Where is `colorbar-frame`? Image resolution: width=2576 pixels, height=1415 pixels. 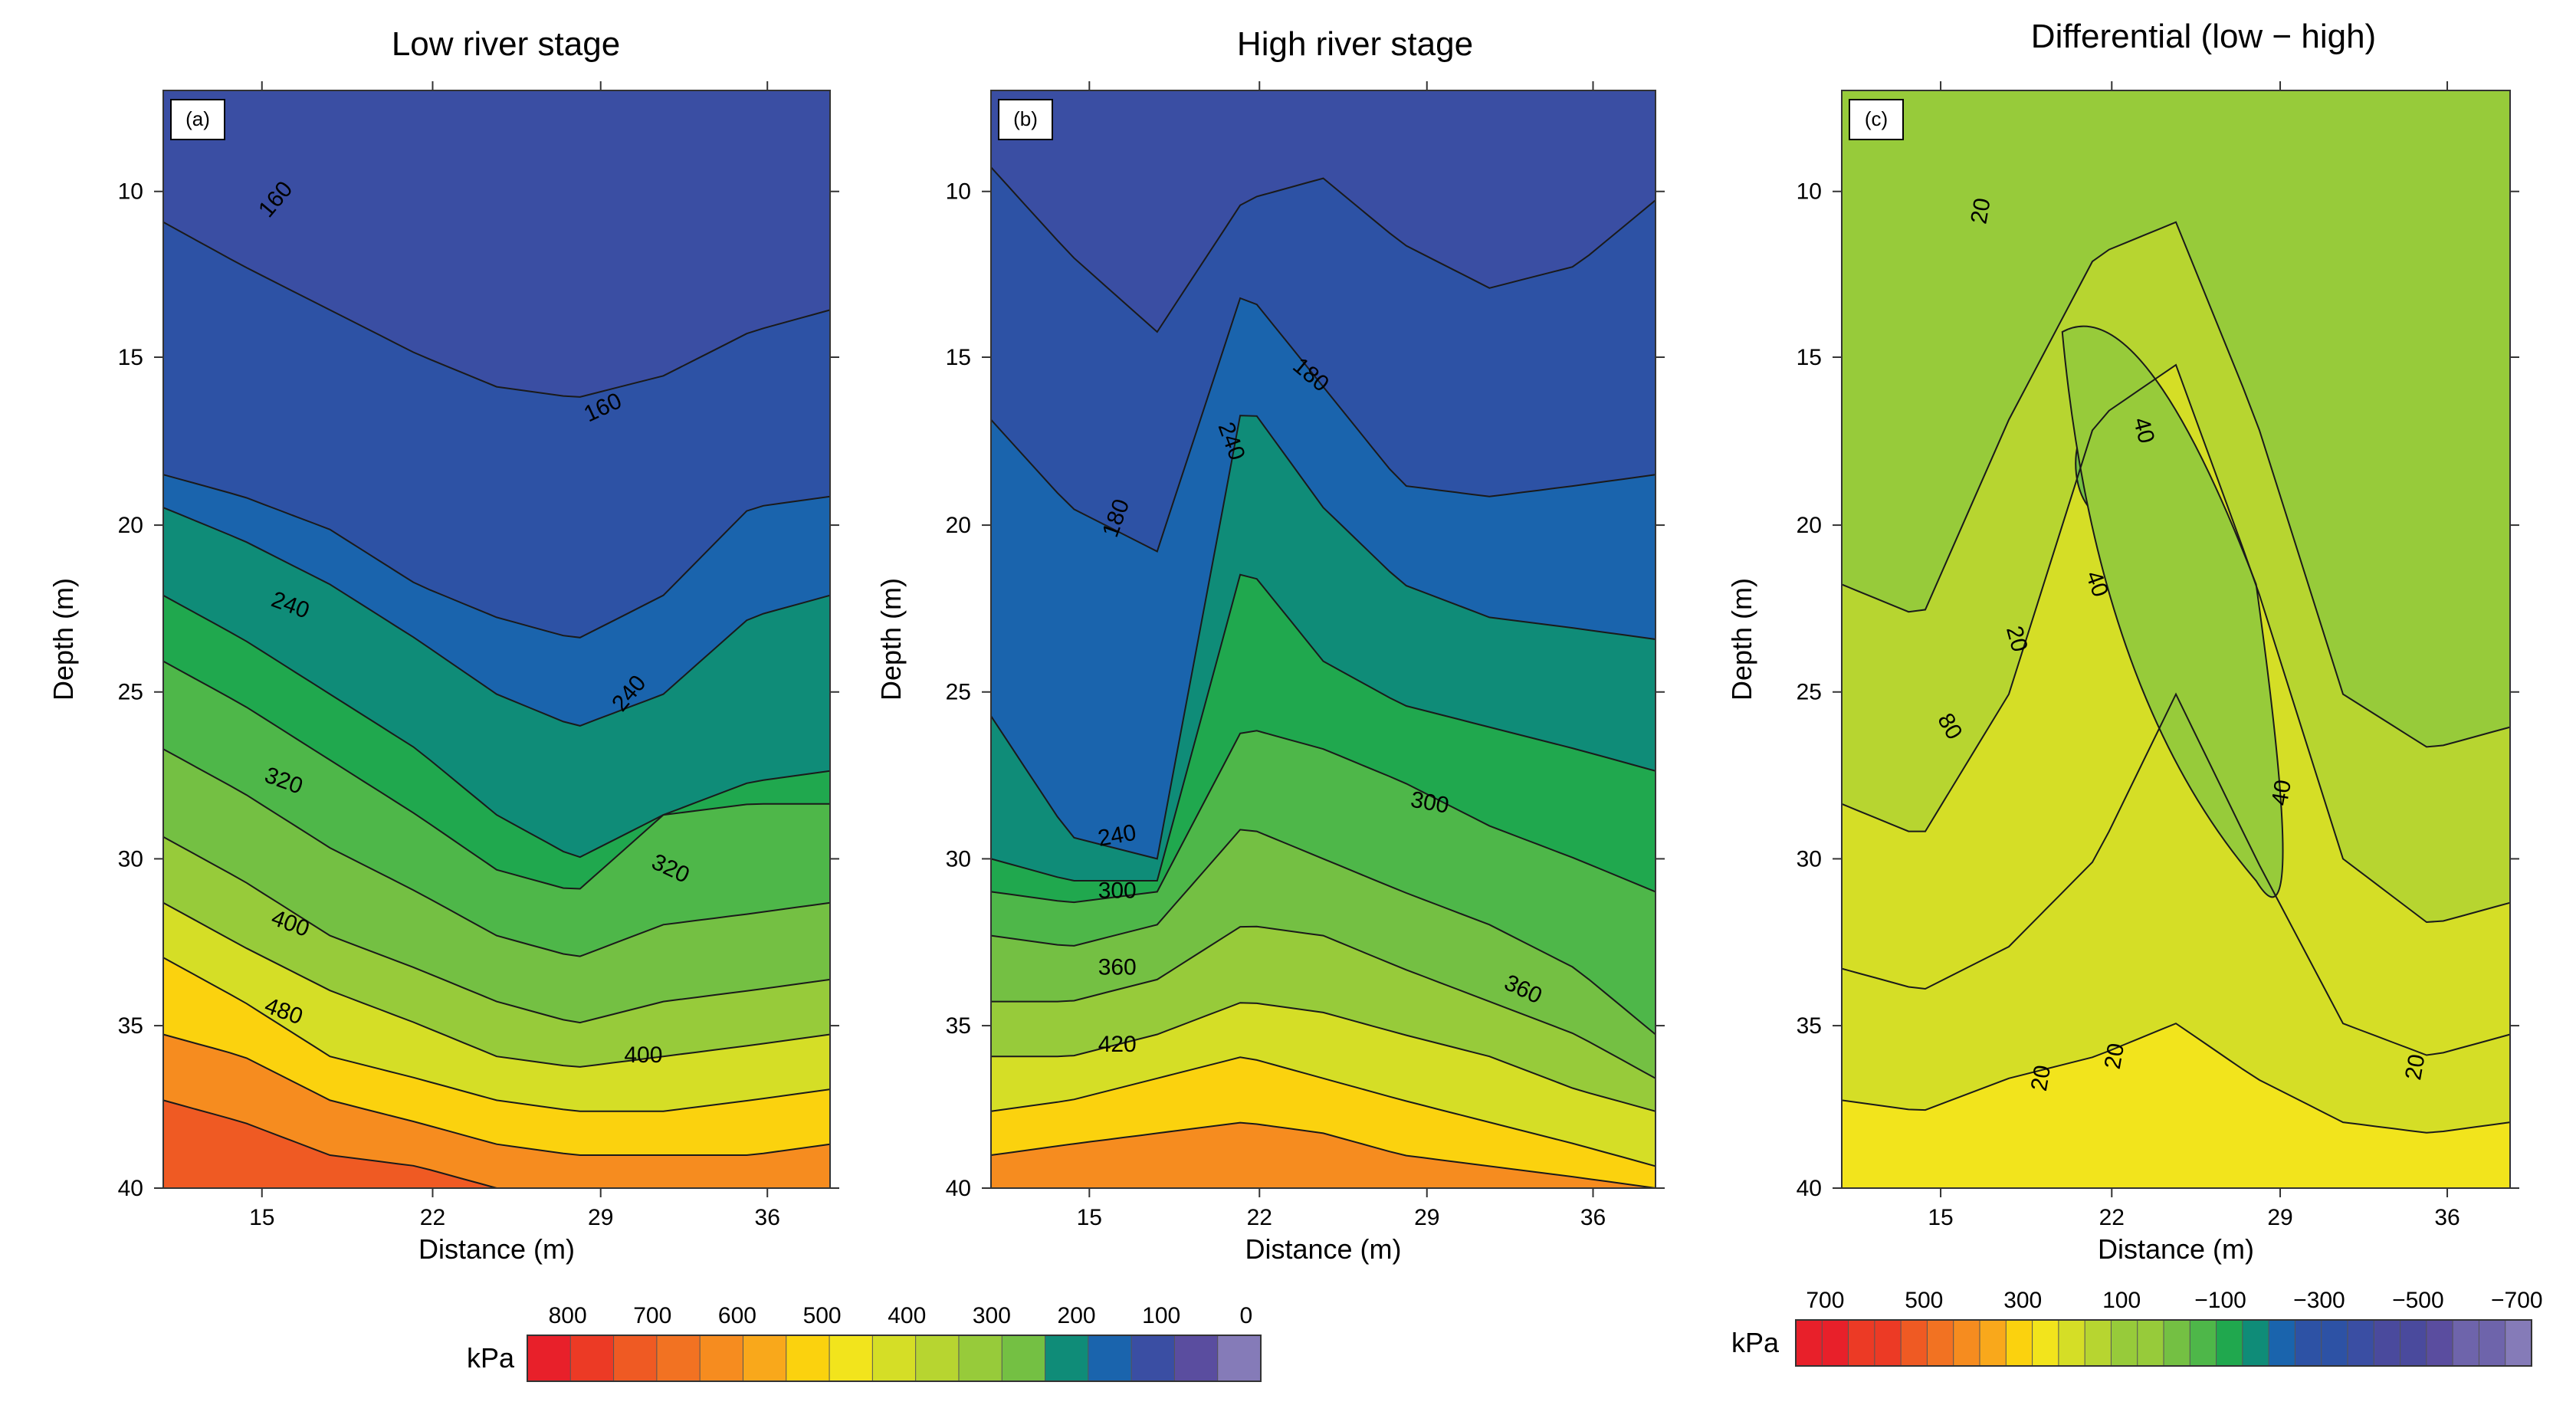
colorbar-frame is located at coordinates (894, 1358).